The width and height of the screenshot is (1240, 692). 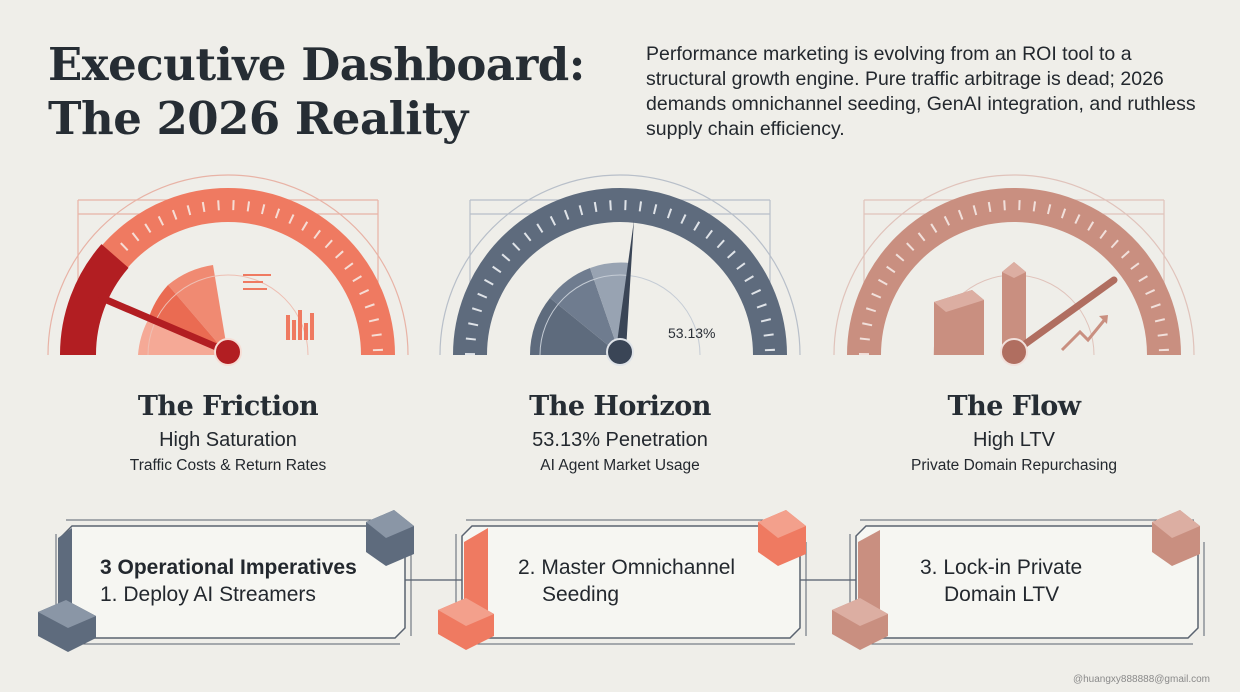 What do you see at coordinates (626, 581) in the screenshot?
I see `step-text-2: 2. Master Omnichannel Seeding` at bounding box center [626, 581].